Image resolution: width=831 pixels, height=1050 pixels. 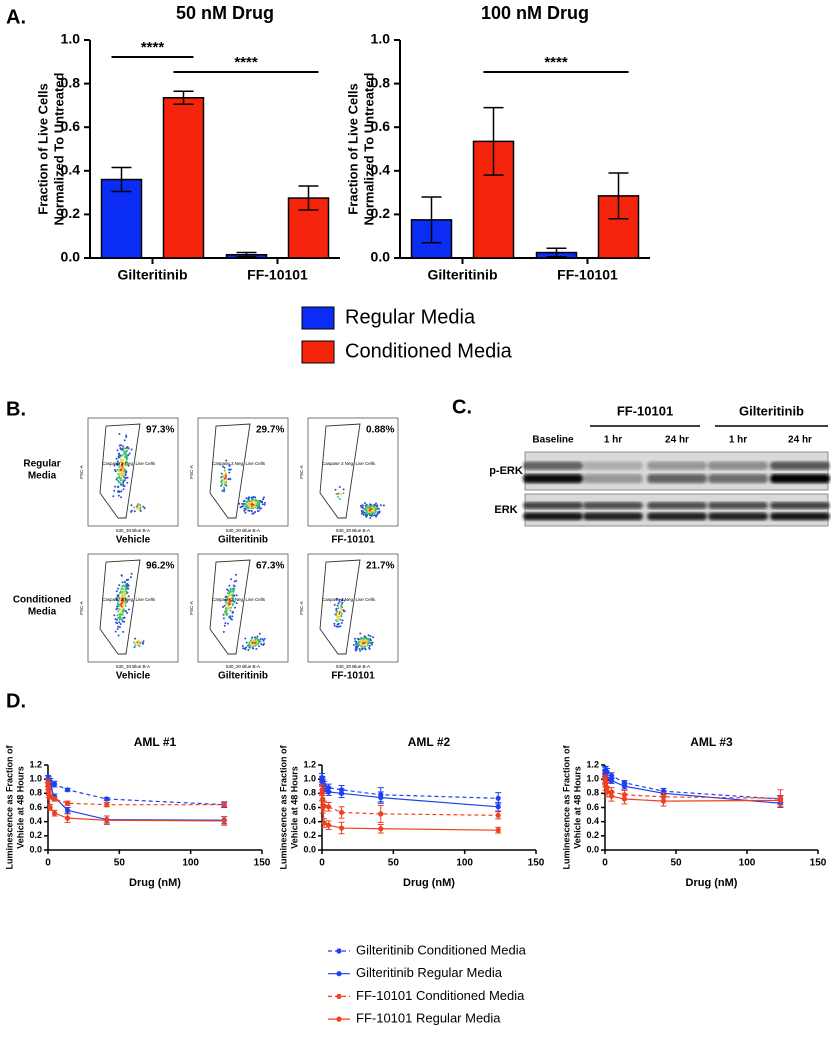 What do you see at coordinates (677, 440) in the screenshot?
I see `lane-label: 24 hr` at bounding box center [677, 440].